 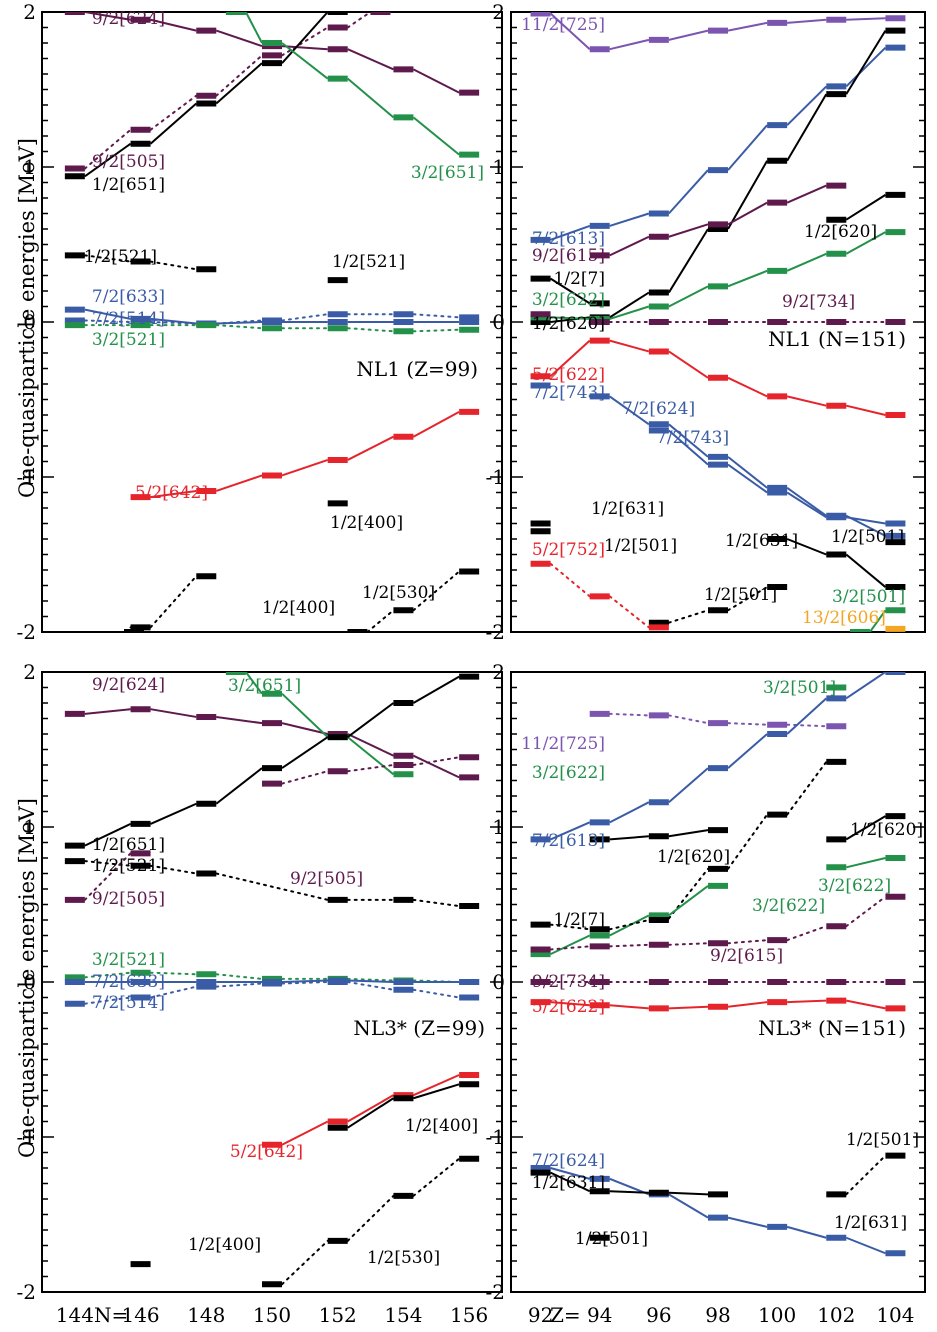 What do you see at coordinates (688, 616) in the screenshot?
I see `series-connector-1-2-501-` at bounding box center [688, 616].